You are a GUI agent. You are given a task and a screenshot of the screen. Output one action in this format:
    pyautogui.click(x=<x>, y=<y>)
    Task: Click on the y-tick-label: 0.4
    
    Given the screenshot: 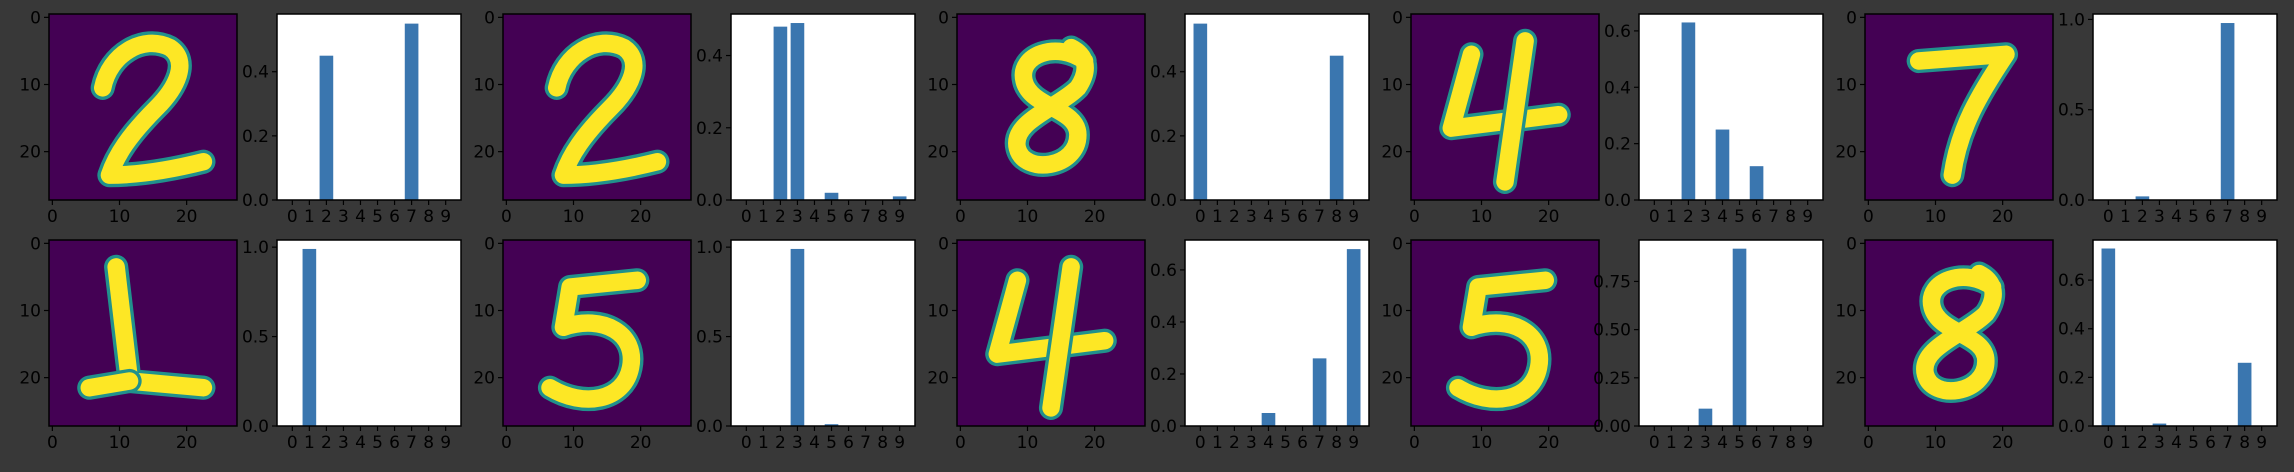 What is the action you would take?
    pyautogui.click(x=1163, y=323)
    